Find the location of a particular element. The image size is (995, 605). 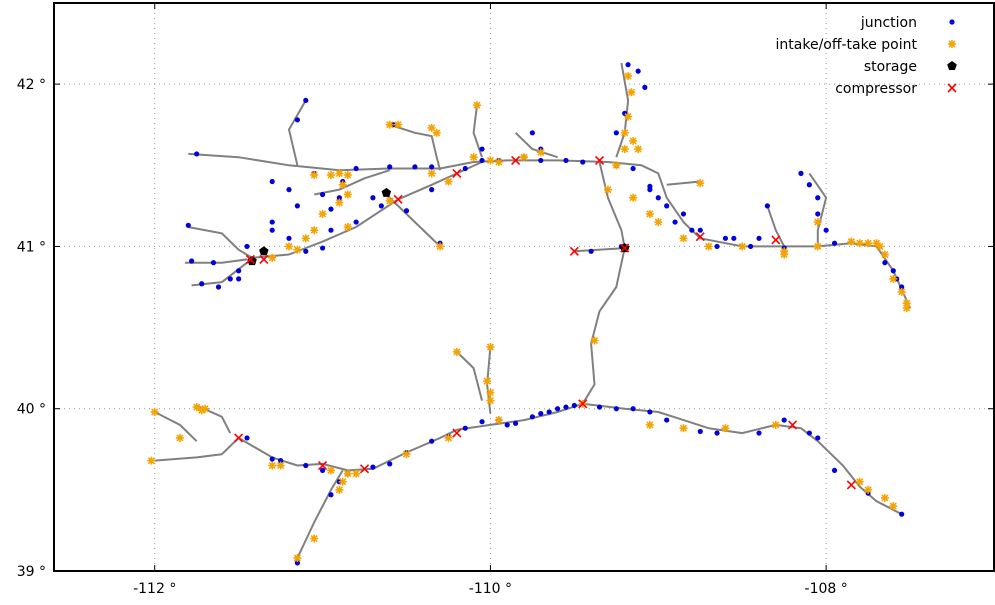

y-tick-label: 42 ° is located at coordinates (31, 85).